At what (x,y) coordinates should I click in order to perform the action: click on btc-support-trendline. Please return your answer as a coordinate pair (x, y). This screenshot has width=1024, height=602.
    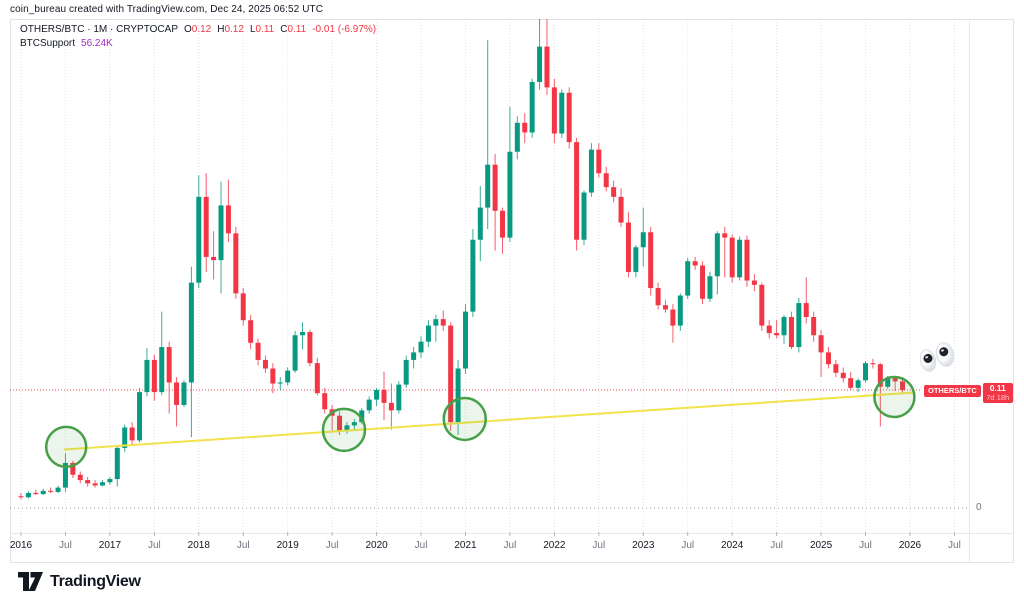
    Looking at the image, I should click on (488, 421).